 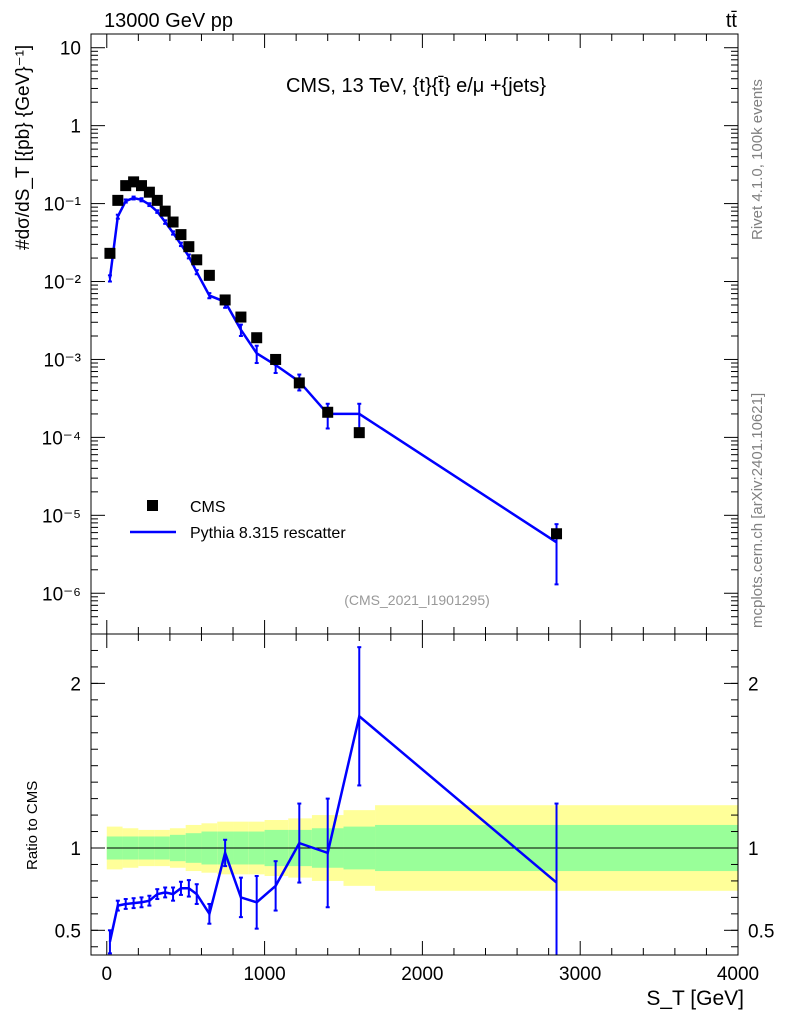 What do you see at coordinates (208, 507) in the screenshot?
I see `legend-label-cms: CMS` at bounding box center [208, 507].